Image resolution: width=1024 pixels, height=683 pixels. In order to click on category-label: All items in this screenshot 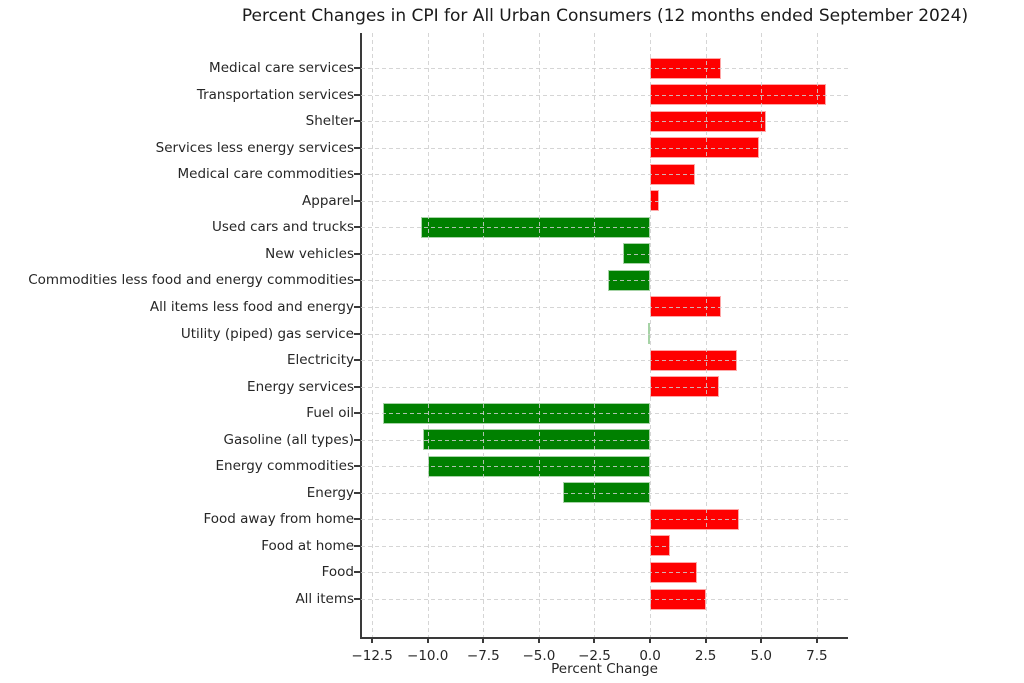, I will do `click(324, 599)`.